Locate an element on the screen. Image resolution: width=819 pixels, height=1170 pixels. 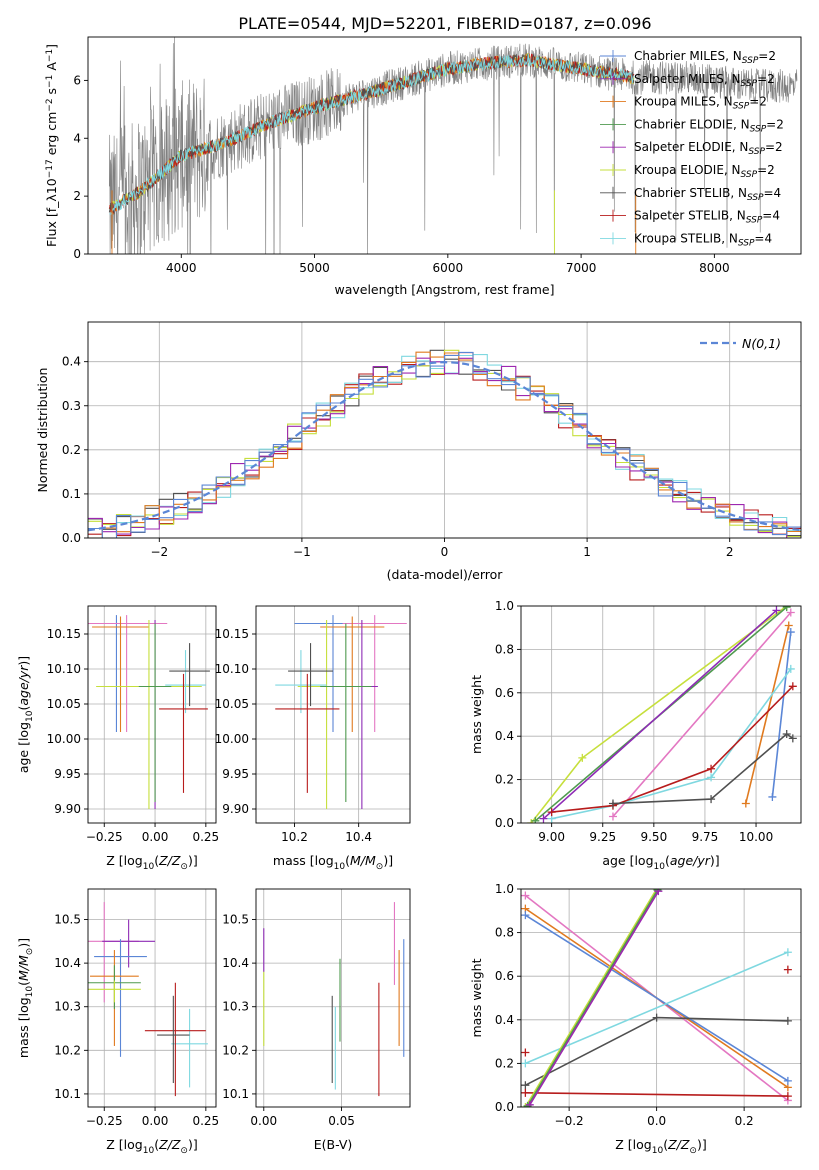
legend: N(0,1) is located at coordinates (740, 343).